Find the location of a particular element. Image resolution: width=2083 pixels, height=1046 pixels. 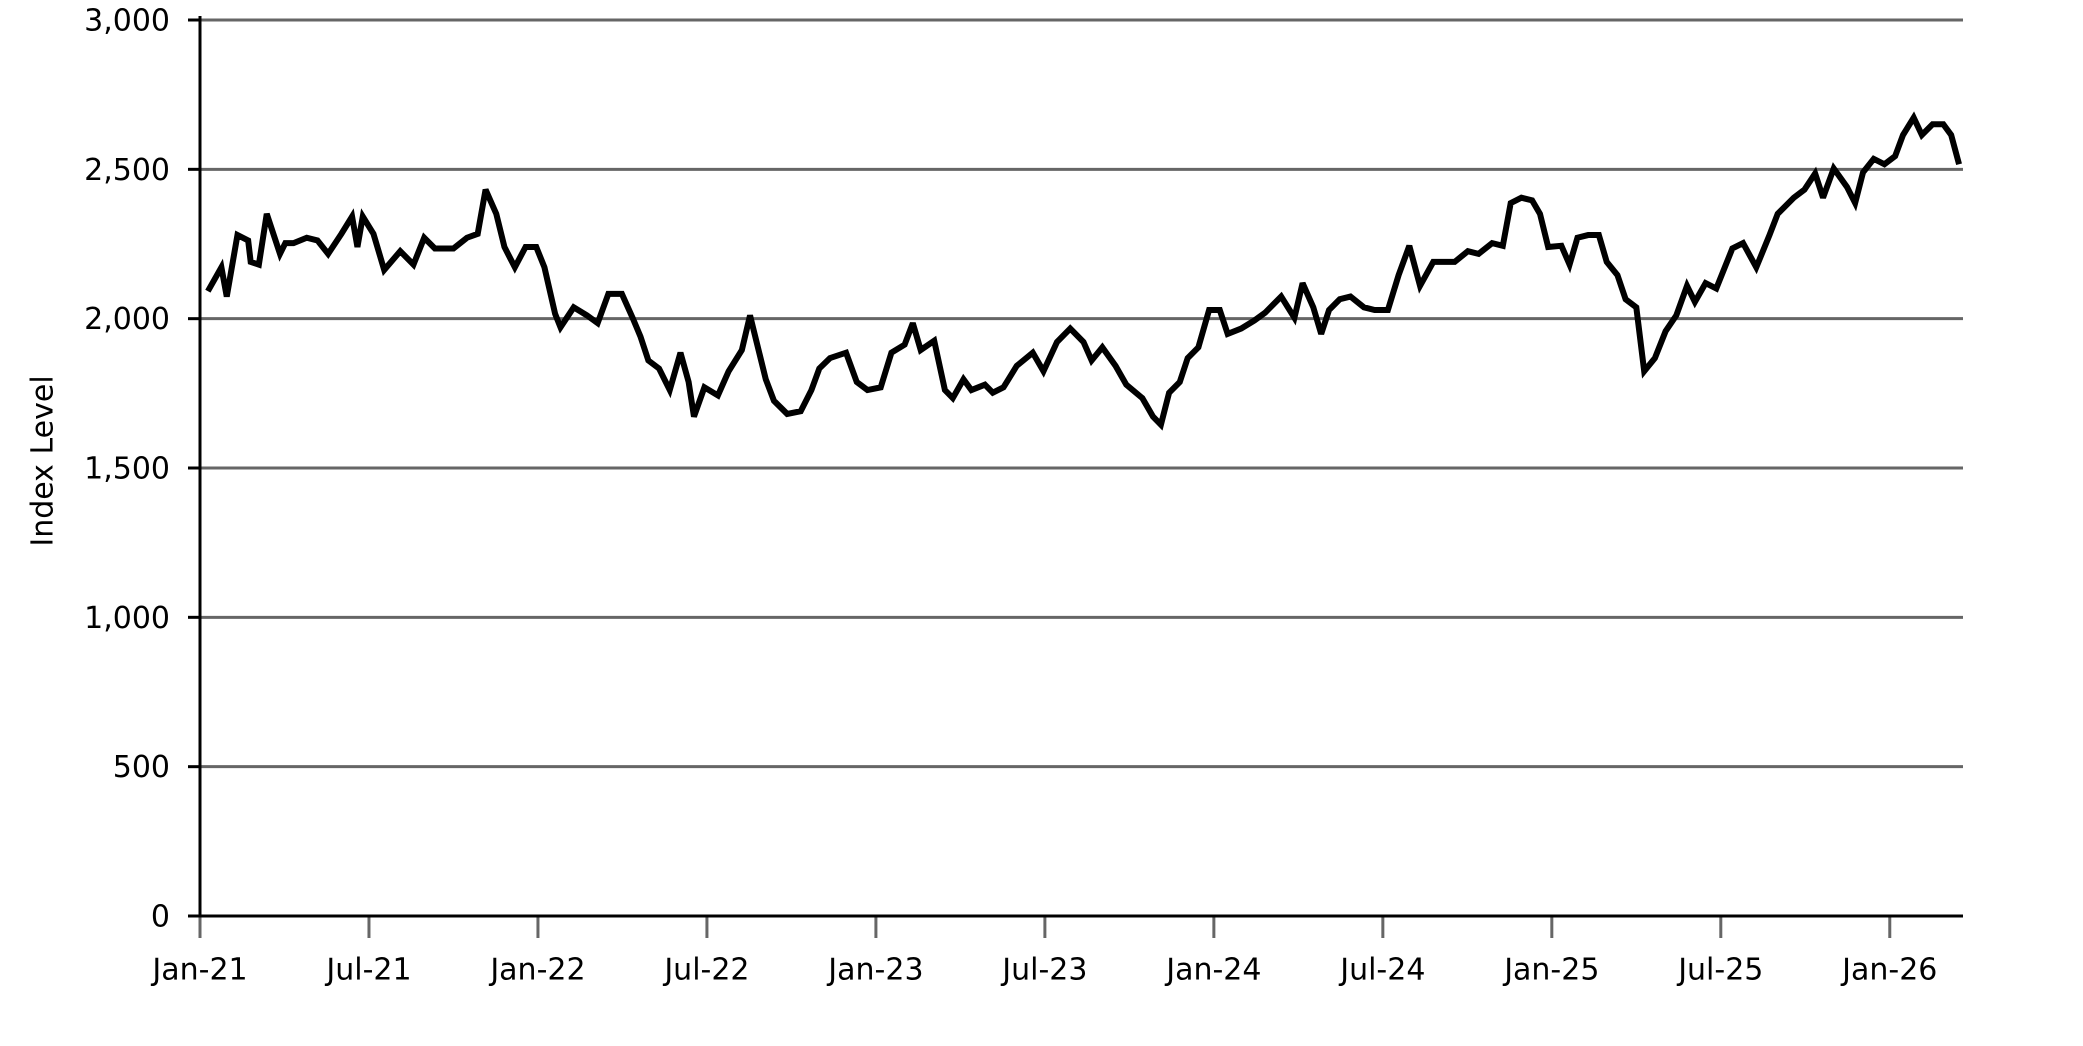

y-tick-label: 2,500 is located at coordinates (127, 170).